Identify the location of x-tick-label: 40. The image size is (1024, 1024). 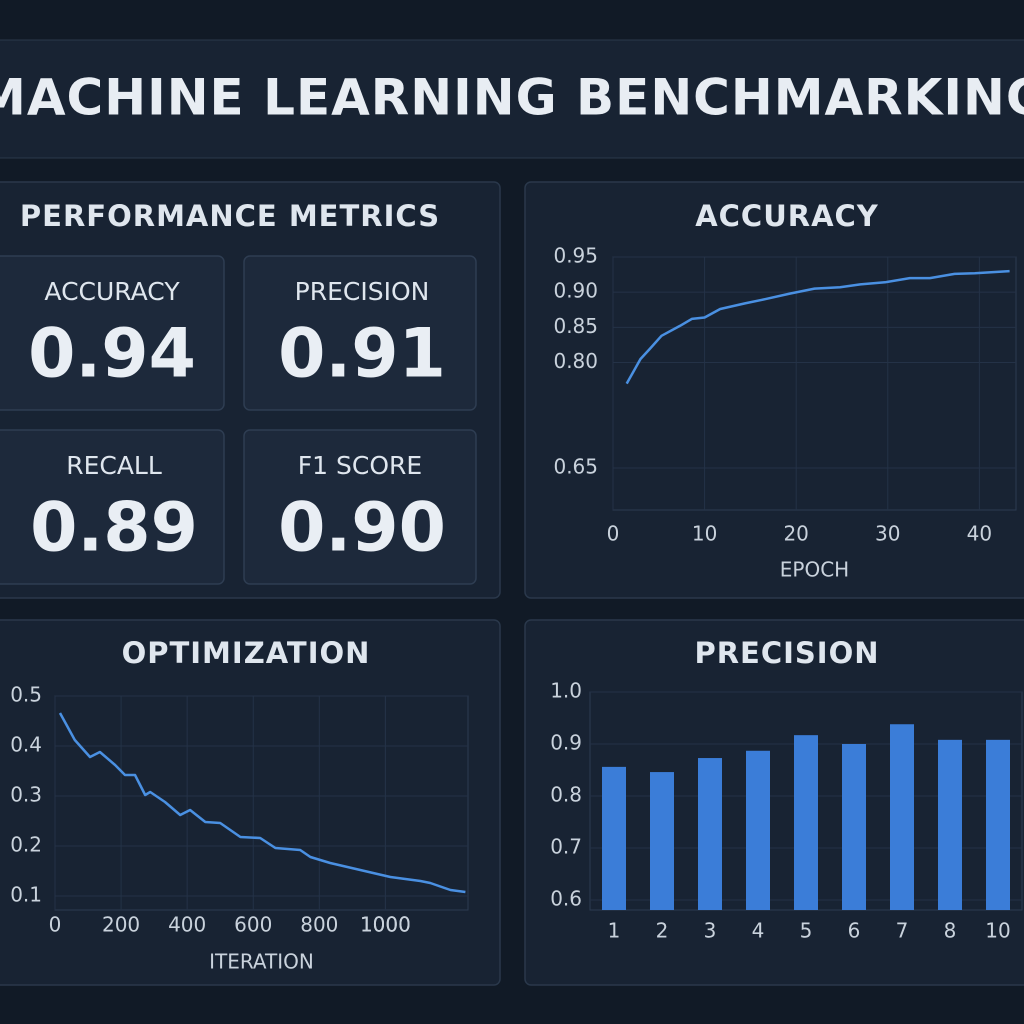
(979, 534).